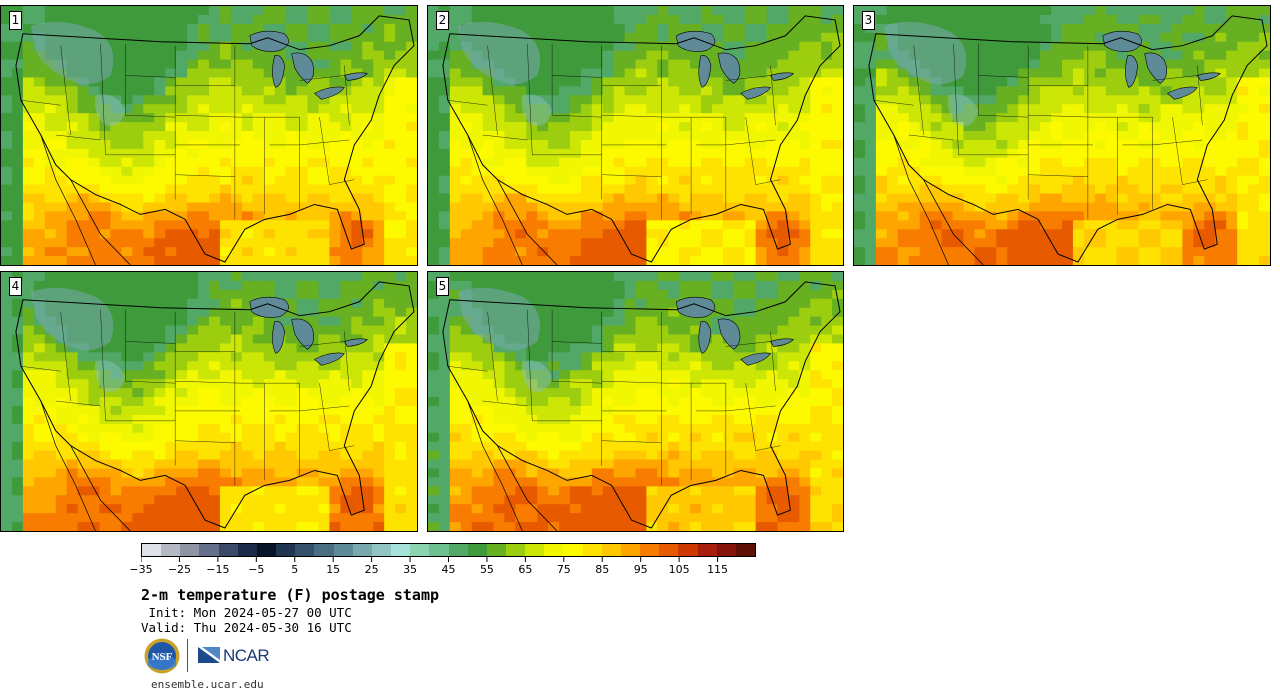  I want to click on colorbar-ticks, so click(430, 559).